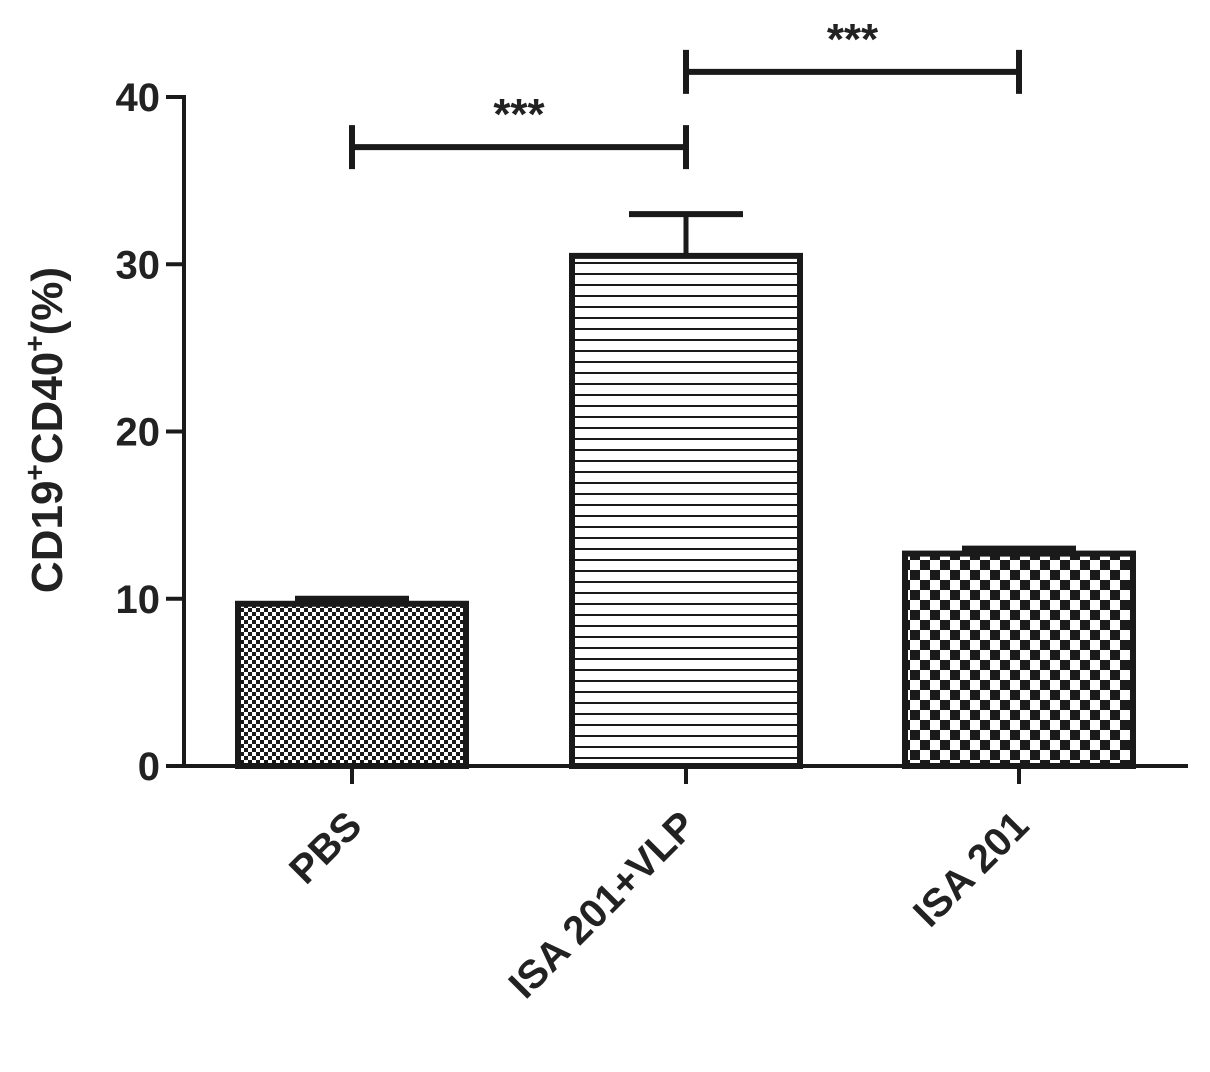 This screenshot has width=1210, height=1072. What do you see at coordinates (149, 767) in the screenshot?
I see `y-tick-label: 0` at bounding box center [149, 767].